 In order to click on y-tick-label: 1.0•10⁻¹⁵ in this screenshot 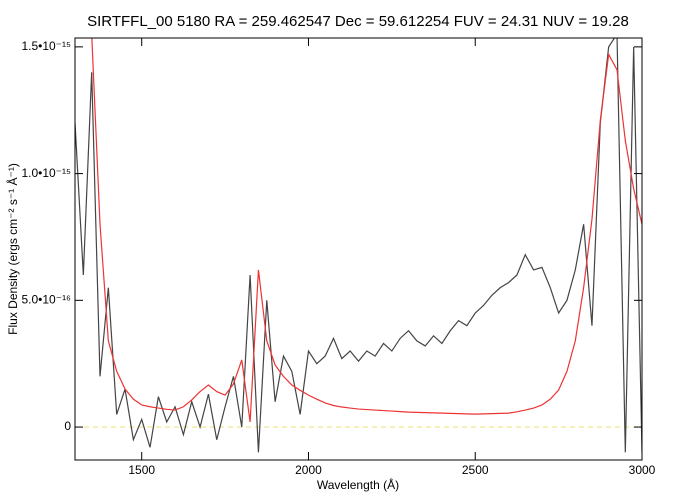, I will do `click(46, 173)`.